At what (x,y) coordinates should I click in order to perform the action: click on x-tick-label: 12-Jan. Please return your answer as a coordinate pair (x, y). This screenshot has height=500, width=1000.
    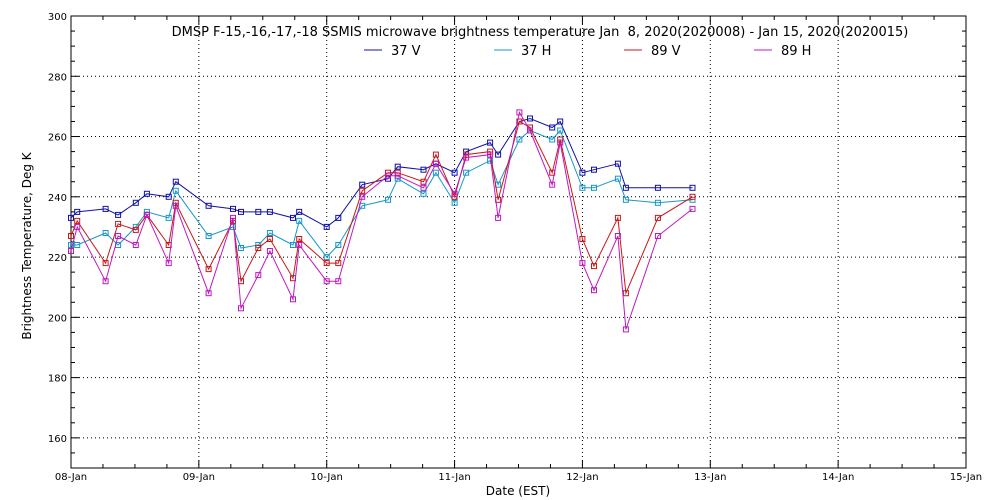
    Looking at the image, I should click on (582, 477).